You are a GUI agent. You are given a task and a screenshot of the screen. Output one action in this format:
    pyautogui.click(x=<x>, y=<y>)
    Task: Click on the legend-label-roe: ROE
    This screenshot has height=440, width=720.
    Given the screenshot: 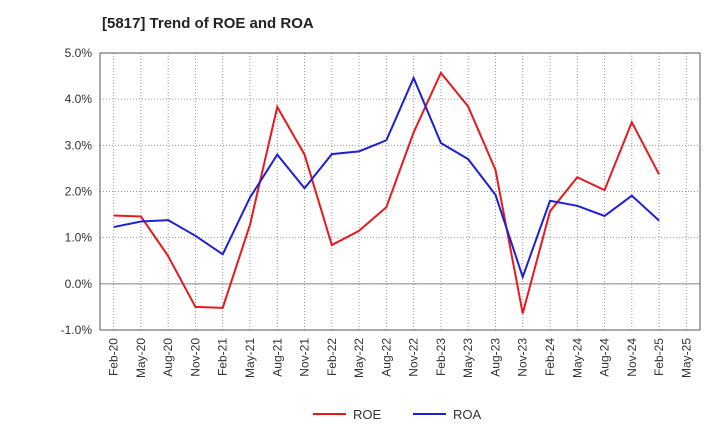 What is the action you would take?
    pyautogui.click(x=367, y=414)
    